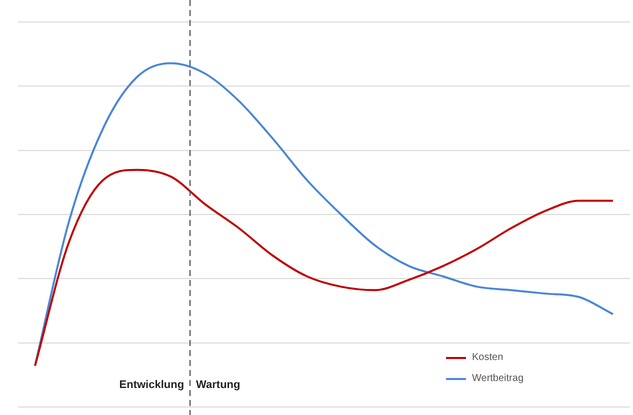 Image resolution: width=633 pixels, height=415 pixels. Describe the element at coordinates (498, 378) in the screenshot. I see `legend-label: Wertbeitrag` at that location.